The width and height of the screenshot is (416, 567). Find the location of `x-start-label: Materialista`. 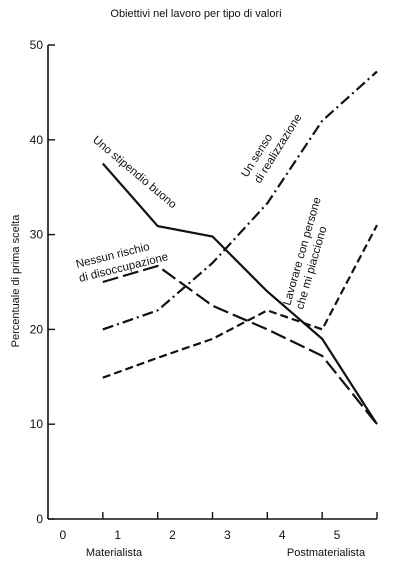

x-start-label: Materialista is located at coordinates (114, 553).